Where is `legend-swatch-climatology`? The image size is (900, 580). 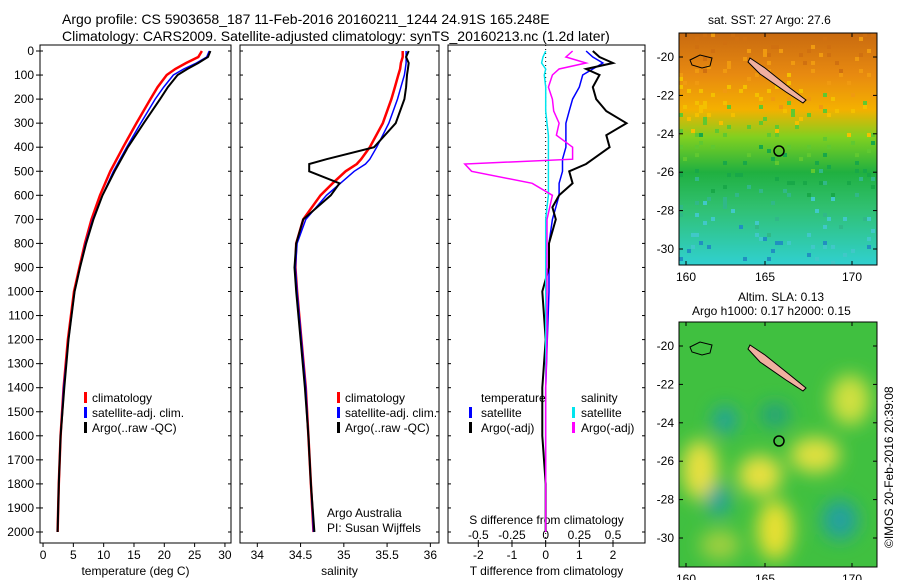 legend-swatch-climatology is located at coordinates (85, 397).